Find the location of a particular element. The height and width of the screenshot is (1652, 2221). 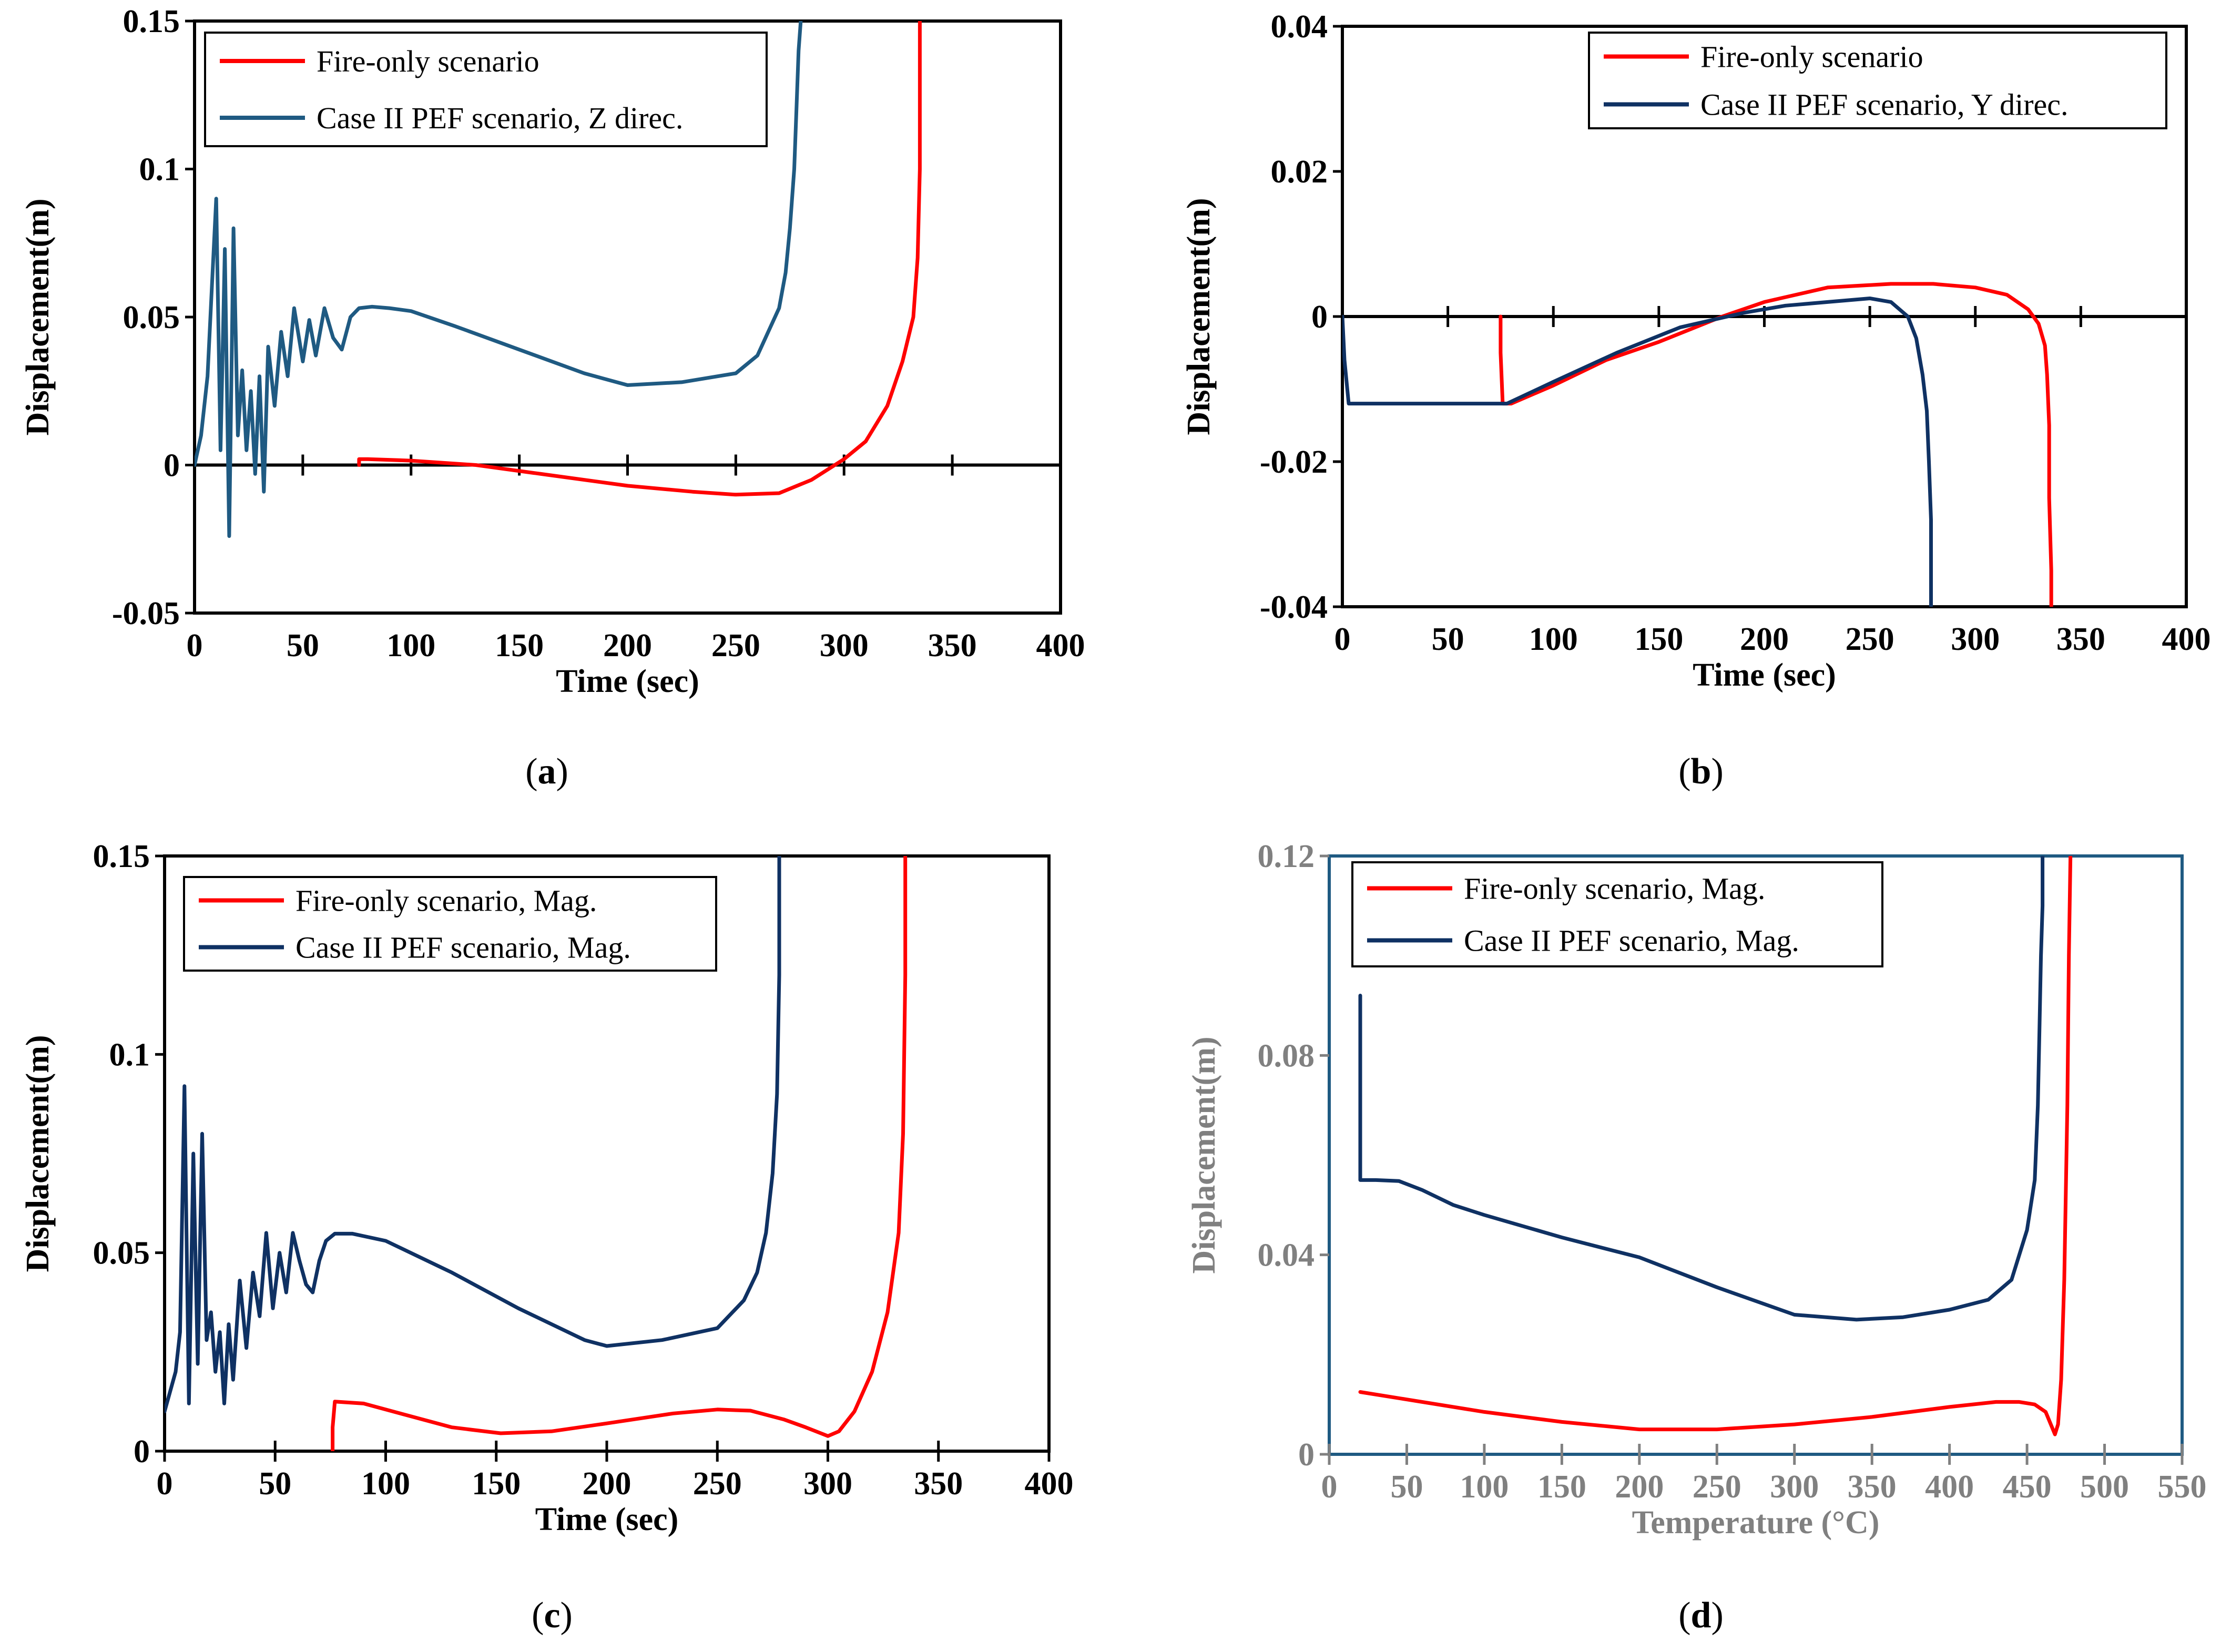

y-tick-label: -0.02 is located at coordinates (1294, 462).